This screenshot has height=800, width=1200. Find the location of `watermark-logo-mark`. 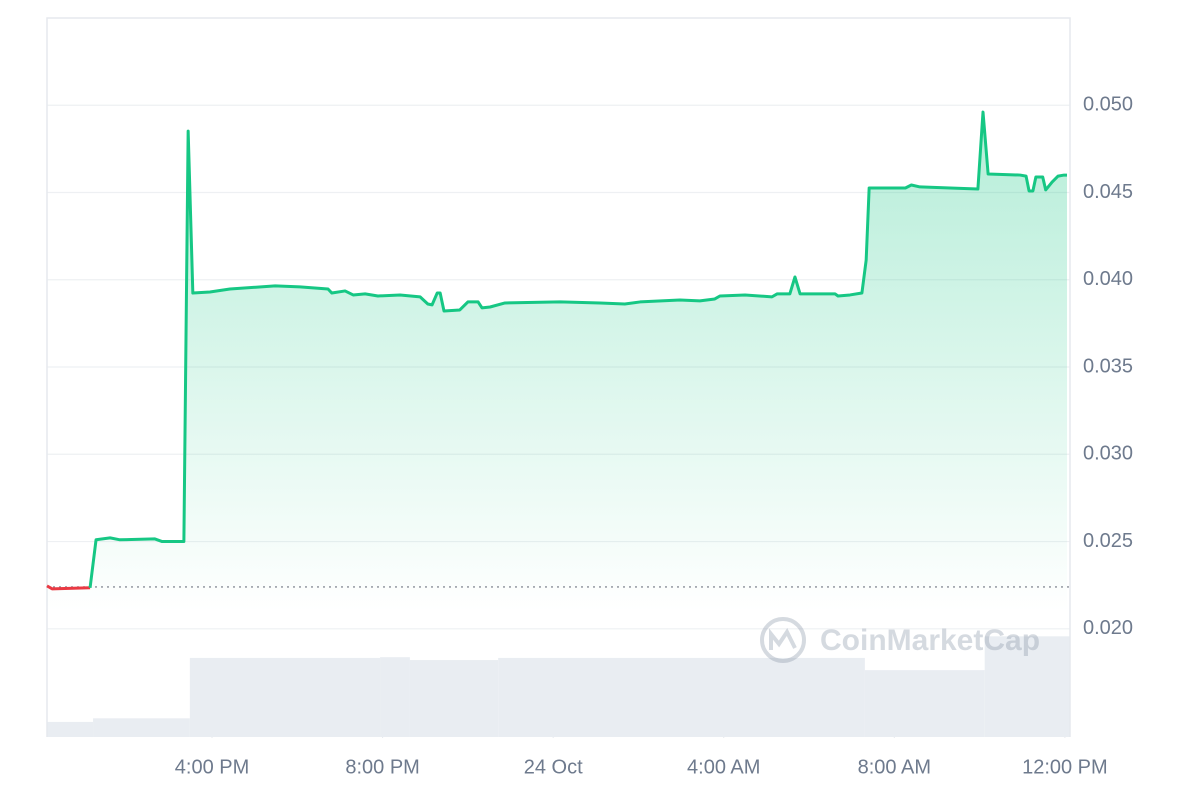

watermark-logo-mark is located at coordinates (783, 639).